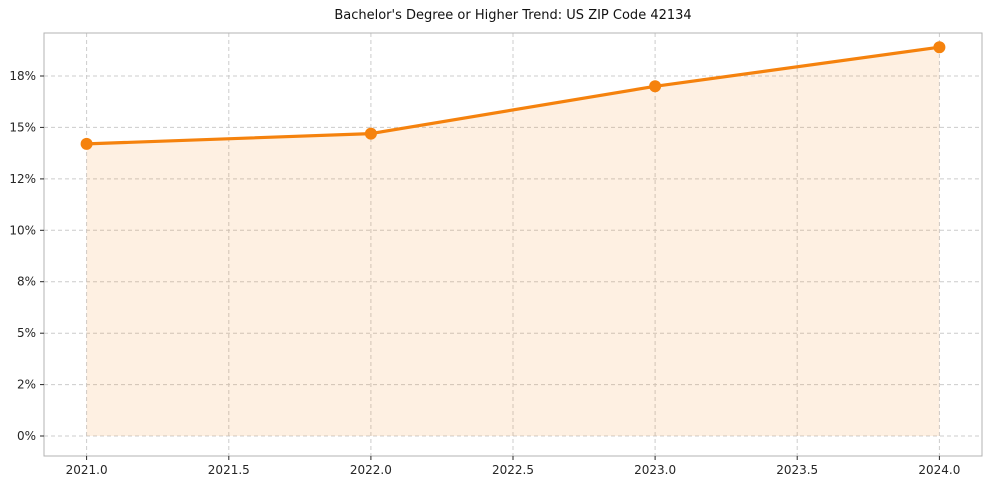 This screenshot has width=989, height=490. What do you see at coordinates (229, 470) in the screenshot?
I see `x-tick-label: 2021.5` at bounding box center [229, 470].